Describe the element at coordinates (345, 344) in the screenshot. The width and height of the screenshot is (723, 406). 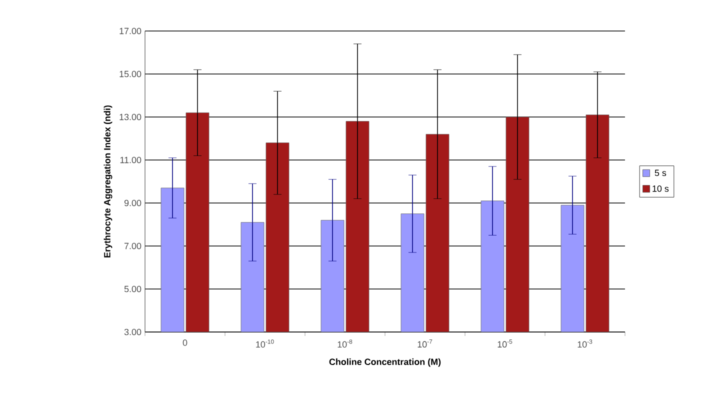
I see `x-tick-label: 10$^{-8}$` at that location.